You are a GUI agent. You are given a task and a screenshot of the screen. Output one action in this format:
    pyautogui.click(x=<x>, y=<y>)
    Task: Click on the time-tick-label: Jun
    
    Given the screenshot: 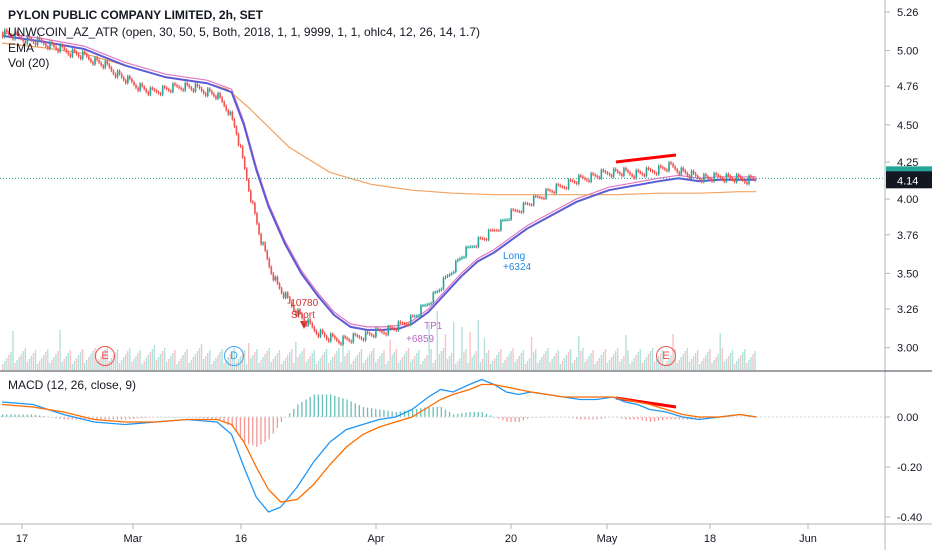 What is the action you would take?
    pyautogui.click(x=808, y=539)
    